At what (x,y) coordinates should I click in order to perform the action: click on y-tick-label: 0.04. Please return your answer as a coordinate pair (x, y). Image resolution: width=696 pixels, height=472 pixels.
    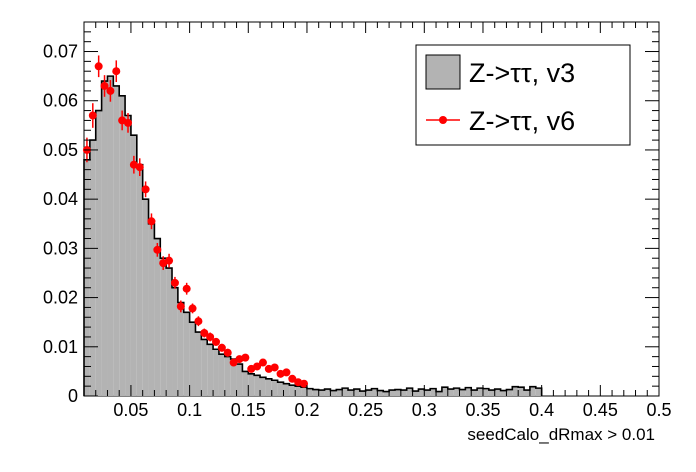
    Looking at the image, I should click on (60, 199).